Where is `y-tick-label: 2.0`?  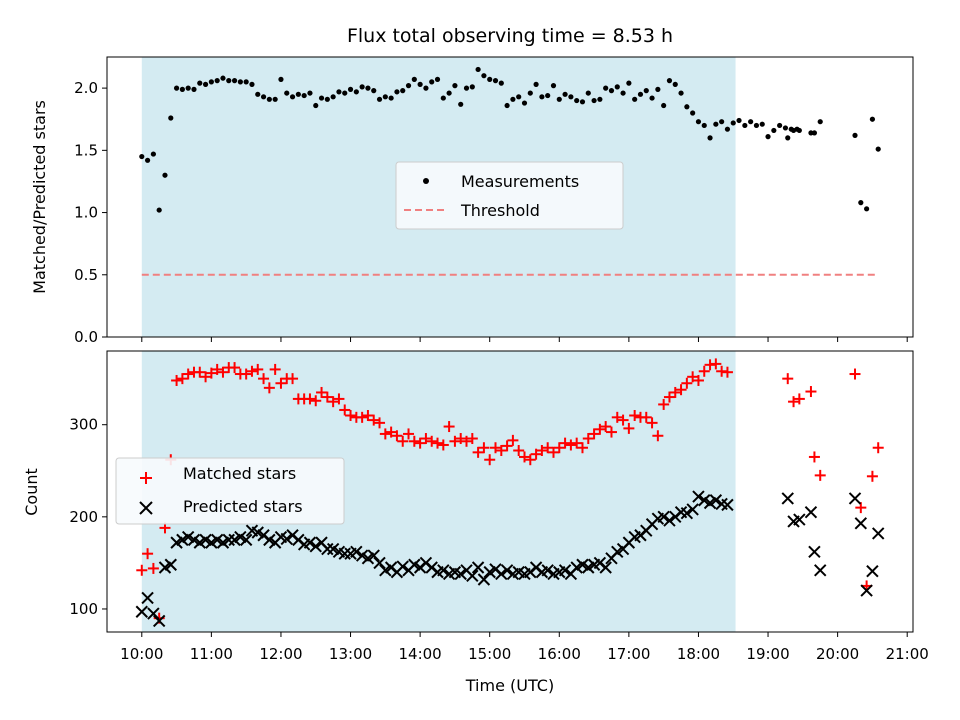
y-tick-label: 2.0 is located at coordinates (86, 88).